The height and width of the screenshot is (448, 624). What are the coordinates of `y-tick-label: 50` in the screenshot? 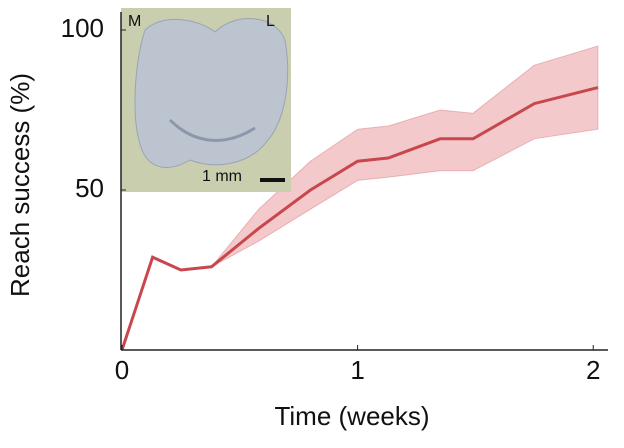 It's located at (89, 188).